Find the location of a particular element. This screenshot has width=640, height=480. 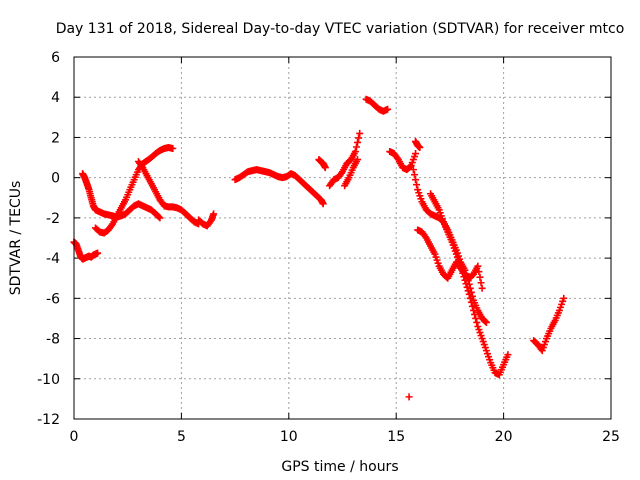

x-tick-label: 5 is located at coordinates (181, 437).